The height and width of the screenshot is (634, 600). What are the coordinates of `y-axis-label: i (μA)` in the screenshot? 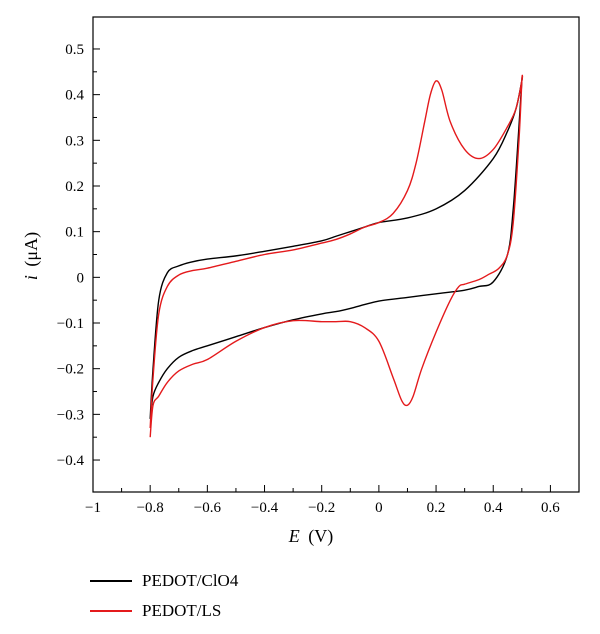 It's located at (31, 256).